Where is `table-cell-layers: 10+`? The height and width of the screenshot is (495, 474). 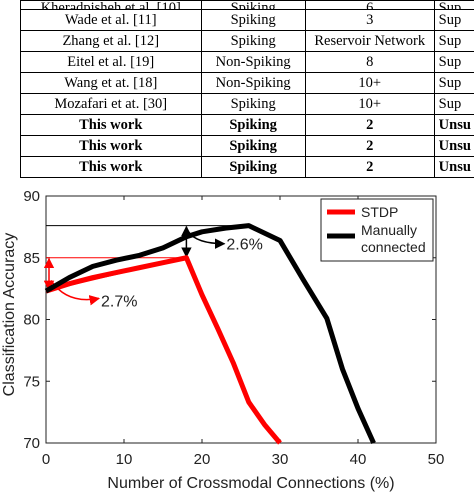
table-cell-layers: 10+ is located at coordinates (369, 104).